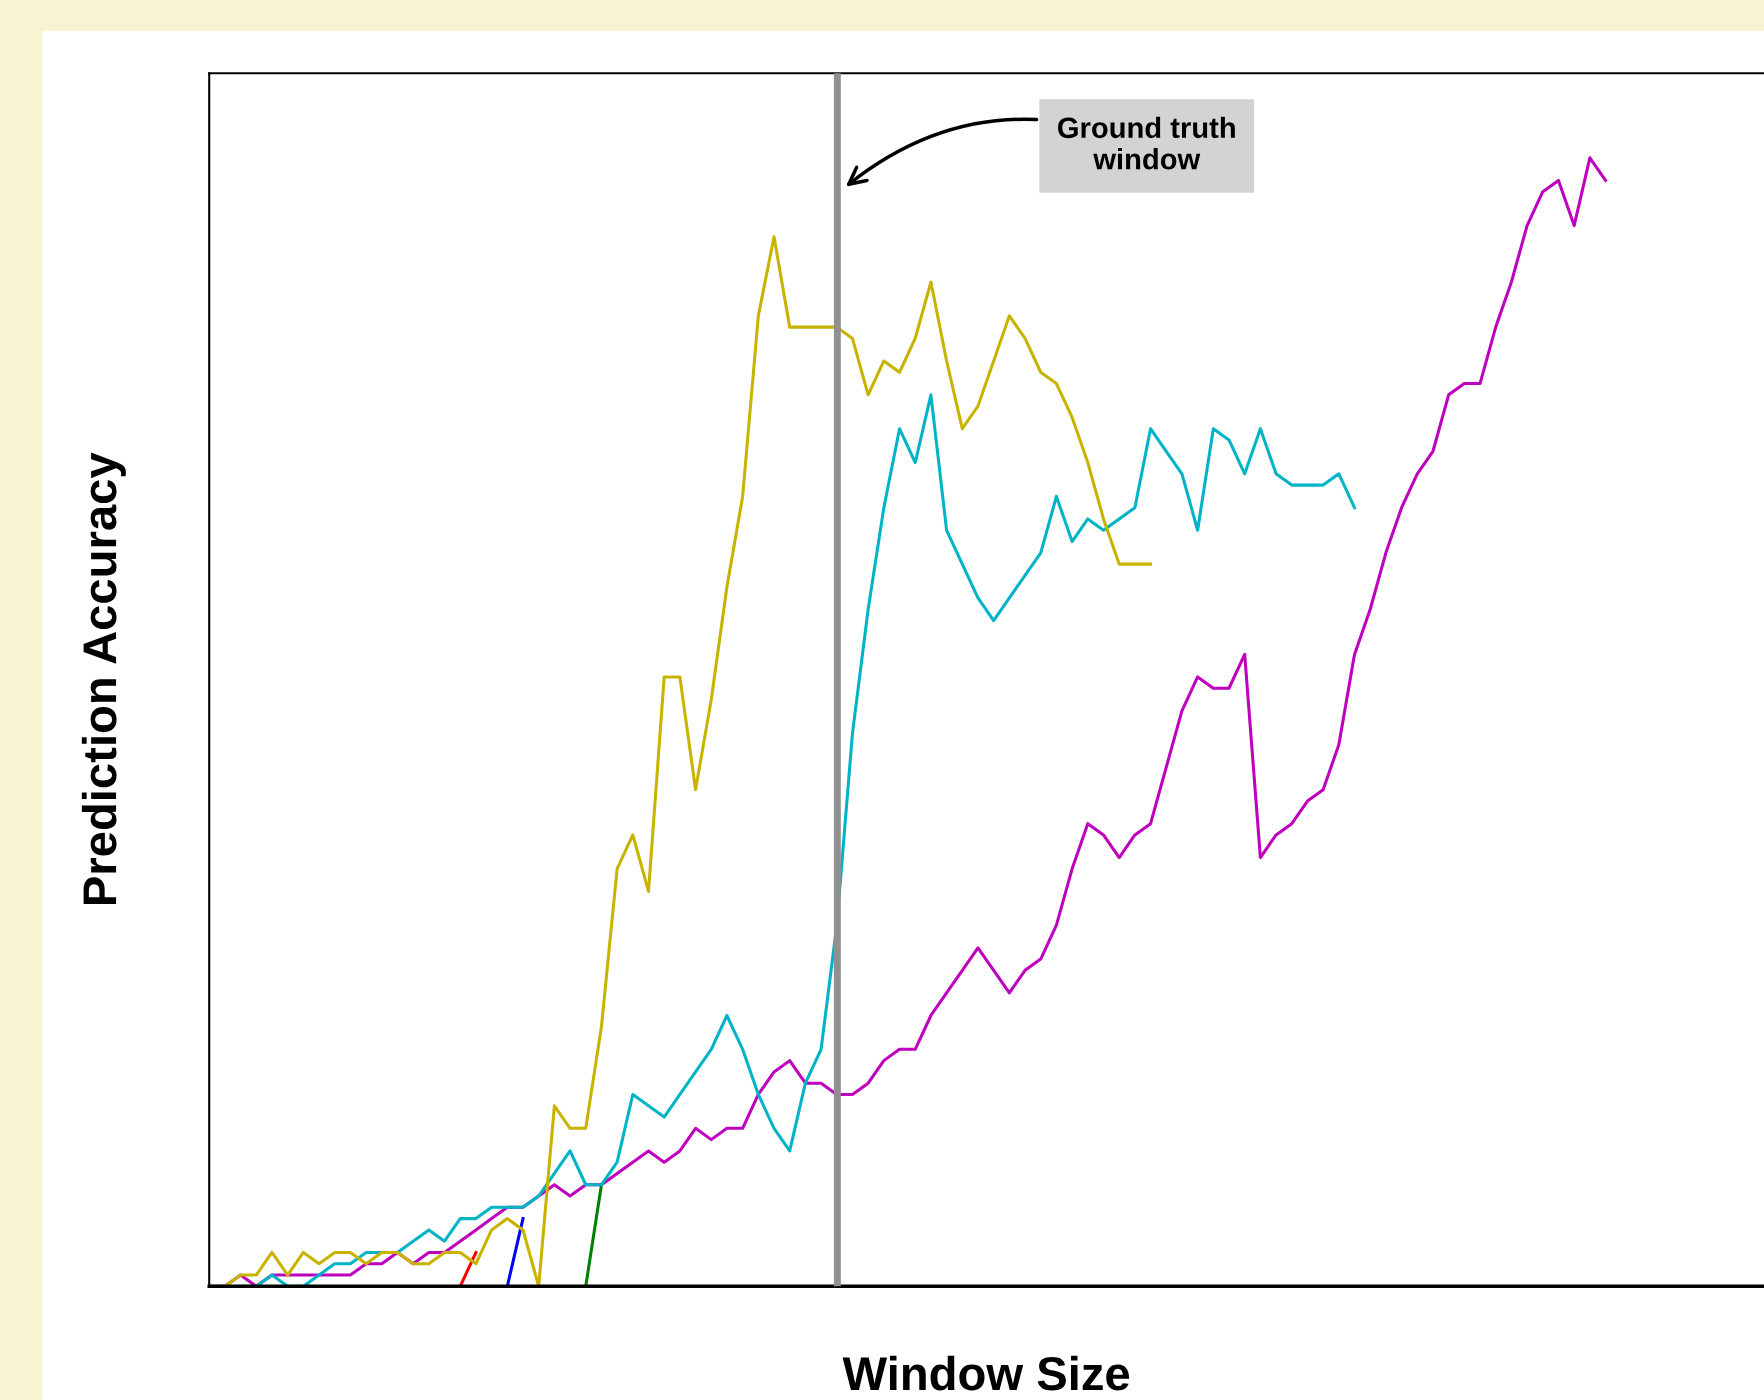 The width and height of the screenshot is (1764, 1400). I want to click on x-axis-title: Window Size, so click(986, 1373).